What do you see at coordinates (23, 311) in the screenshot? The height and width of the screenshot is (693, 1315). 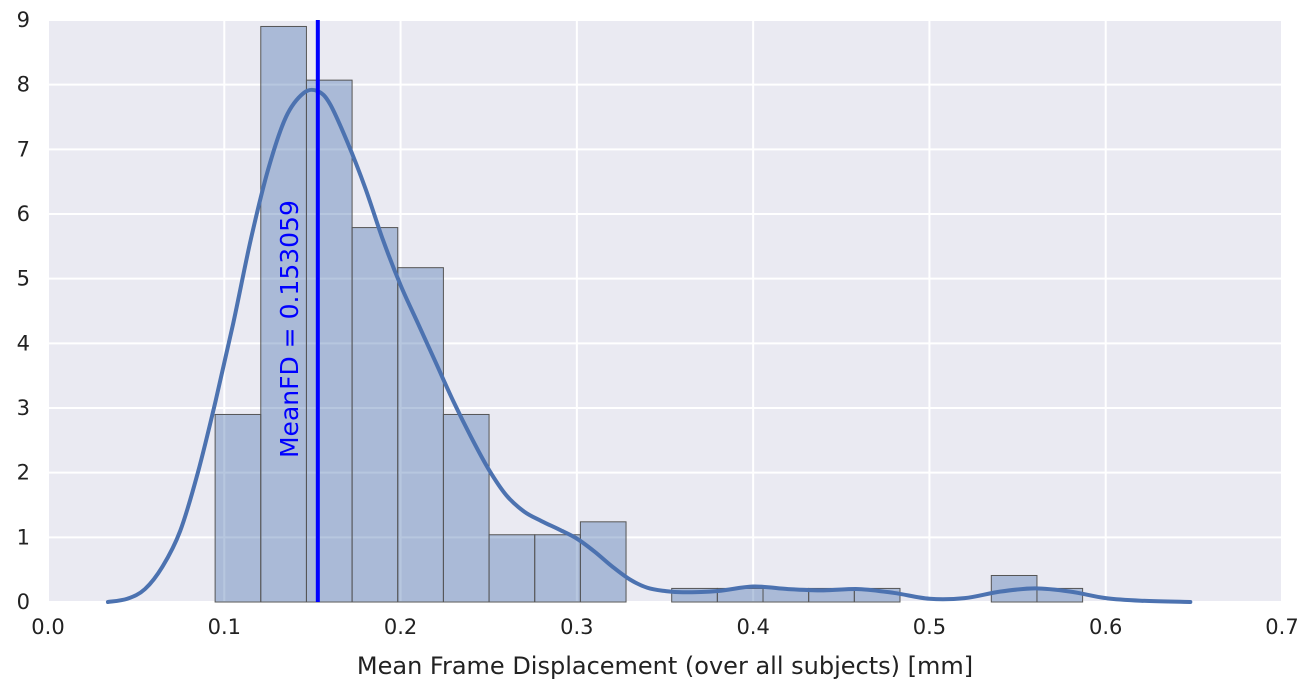 I see `y-tick-labels: 0 1 2 3 4 5 6 7 8 9` at bounding box center [23, 311].